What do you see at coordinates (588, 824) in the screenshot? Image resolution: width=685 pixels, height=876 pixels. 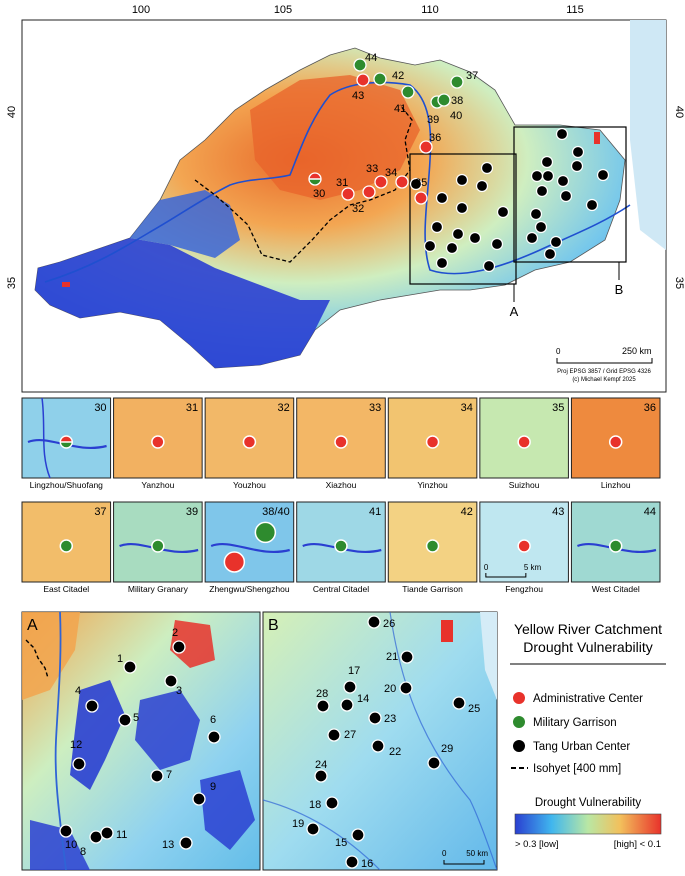 I see `color-ramp` at bounding box center [588, 824].